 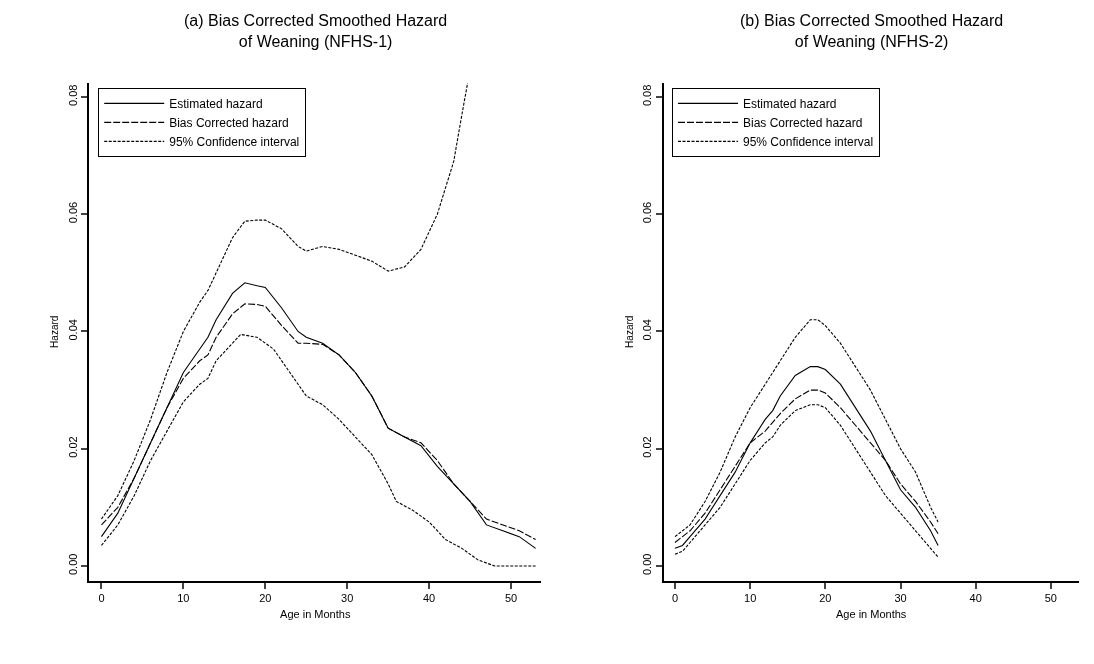 What do you see at coordinates (872, 31) in the screenshot?
I see `chart-title: (b) Bias Corrected Smoothed Hazard of Weaning (NFHS-2)` at bounding box center [872, 31].